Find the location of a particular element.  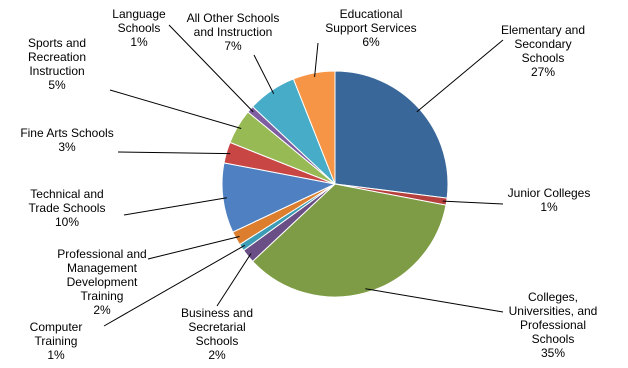

data-label-10: All Other Schools and Instruction 7% is located at coordinates (233, 32).